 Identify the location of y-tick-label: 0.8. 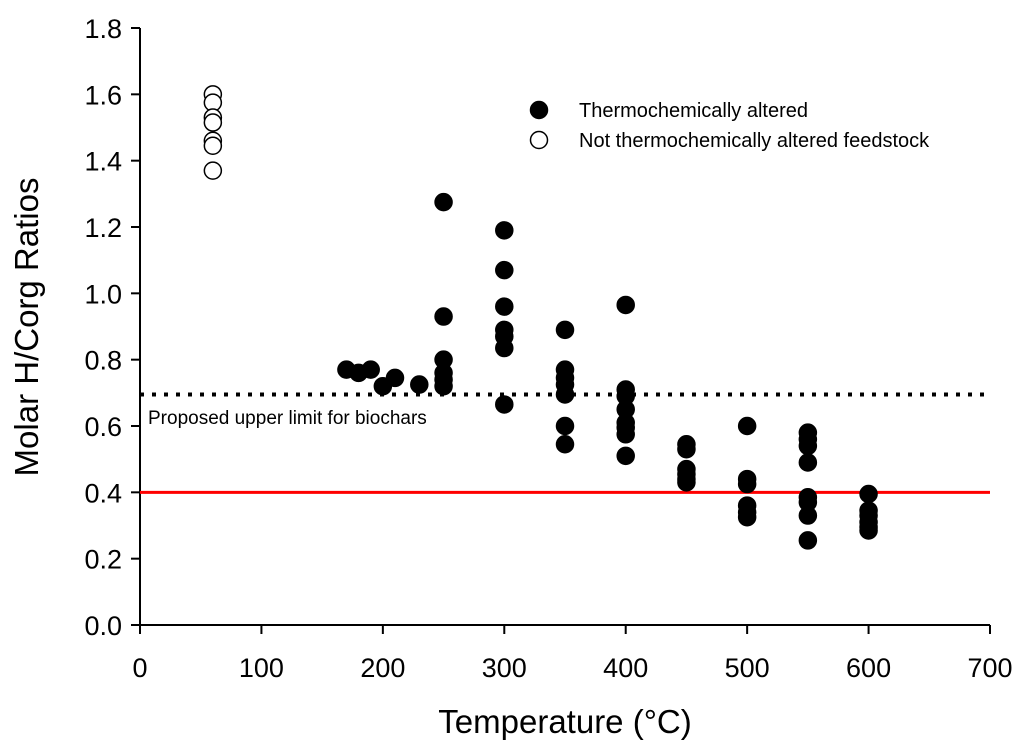
(103, 361).